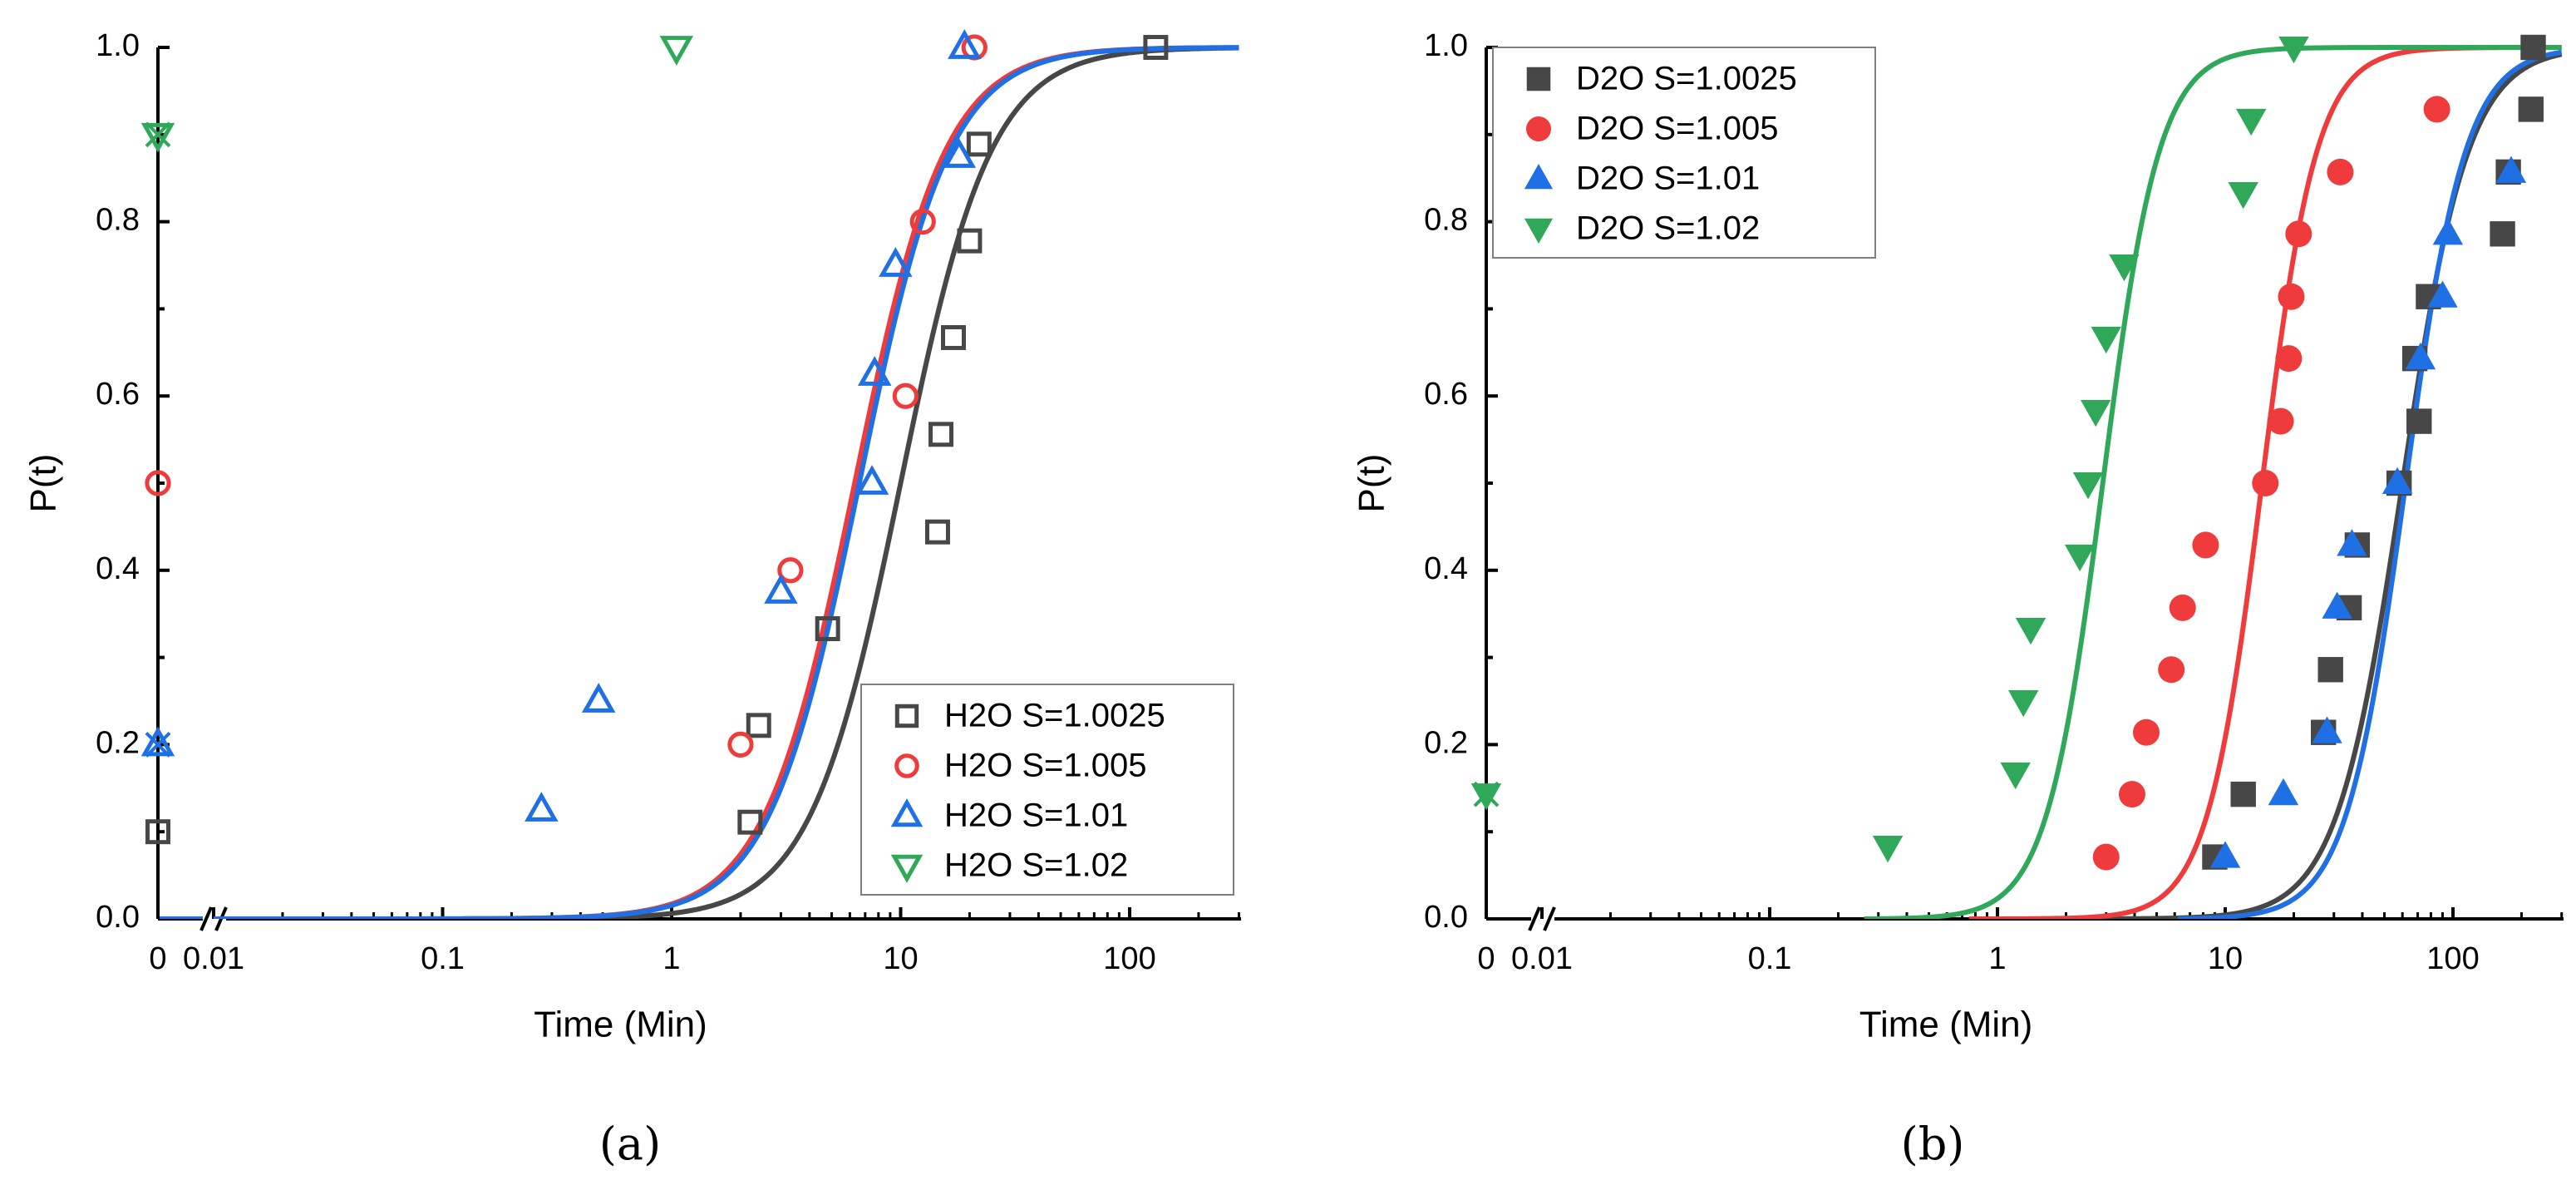  Describe the element at coordinates (1933, 1144) in the screenshot. I see `panel-caption: (b)` at that location.